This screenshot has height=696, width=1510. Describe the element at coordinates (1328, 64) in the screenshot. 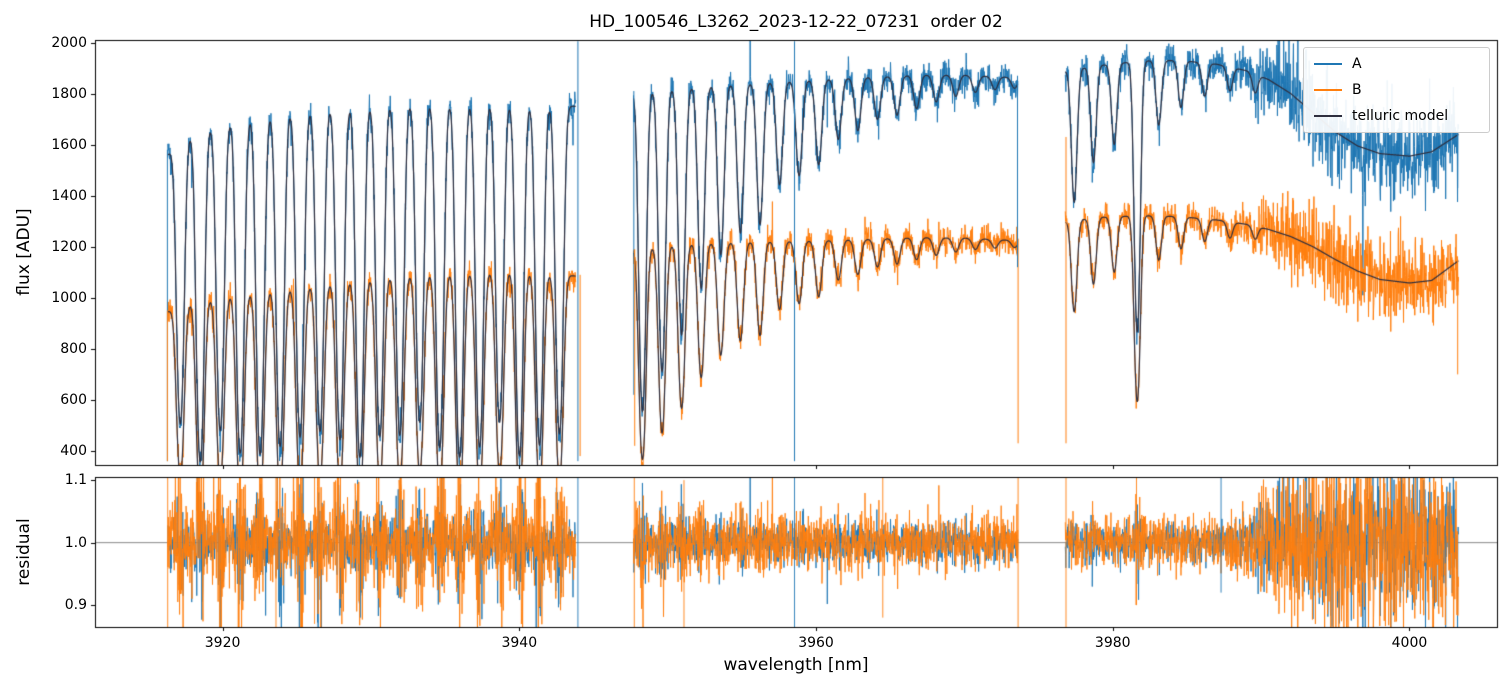

I see `legend-line-a-icon` at that location.